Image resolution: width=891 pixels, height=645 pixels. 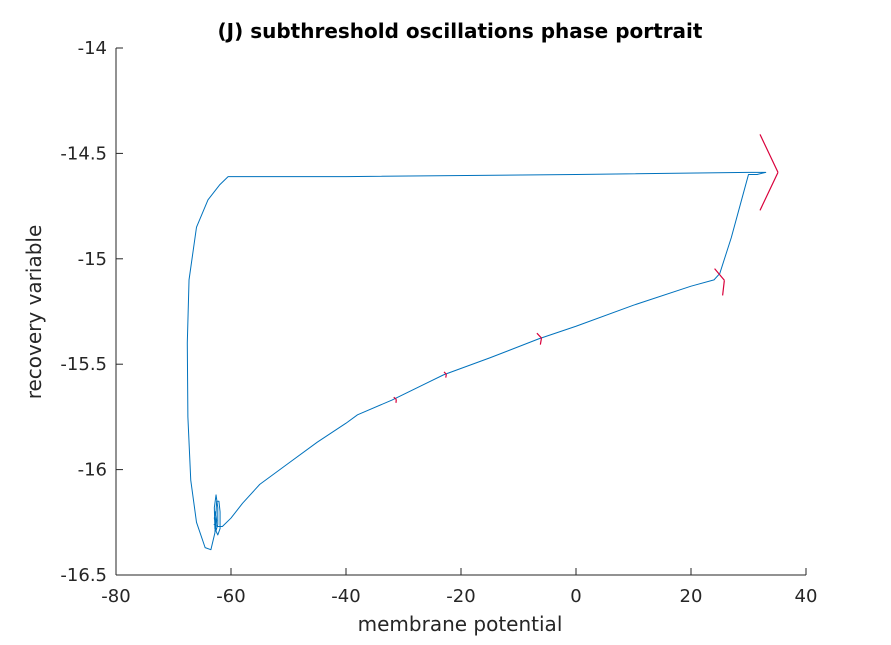 What do you see at coordinates (34, 312) in the screenshot?
I see `y-axis-label: recovery variable` at bounding box center [34, 312].